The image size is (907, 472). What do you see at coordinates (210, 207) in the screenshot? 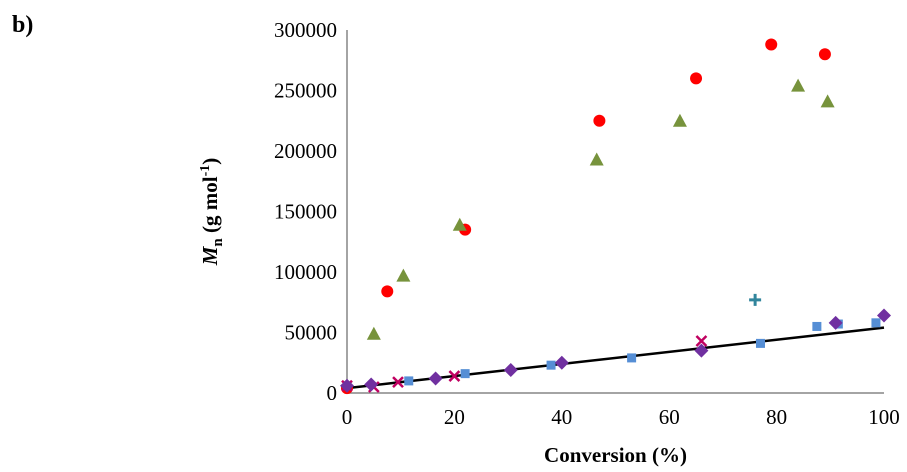
I see `y-axis-title-unit: (g mol` at bounding box center [210, 207].